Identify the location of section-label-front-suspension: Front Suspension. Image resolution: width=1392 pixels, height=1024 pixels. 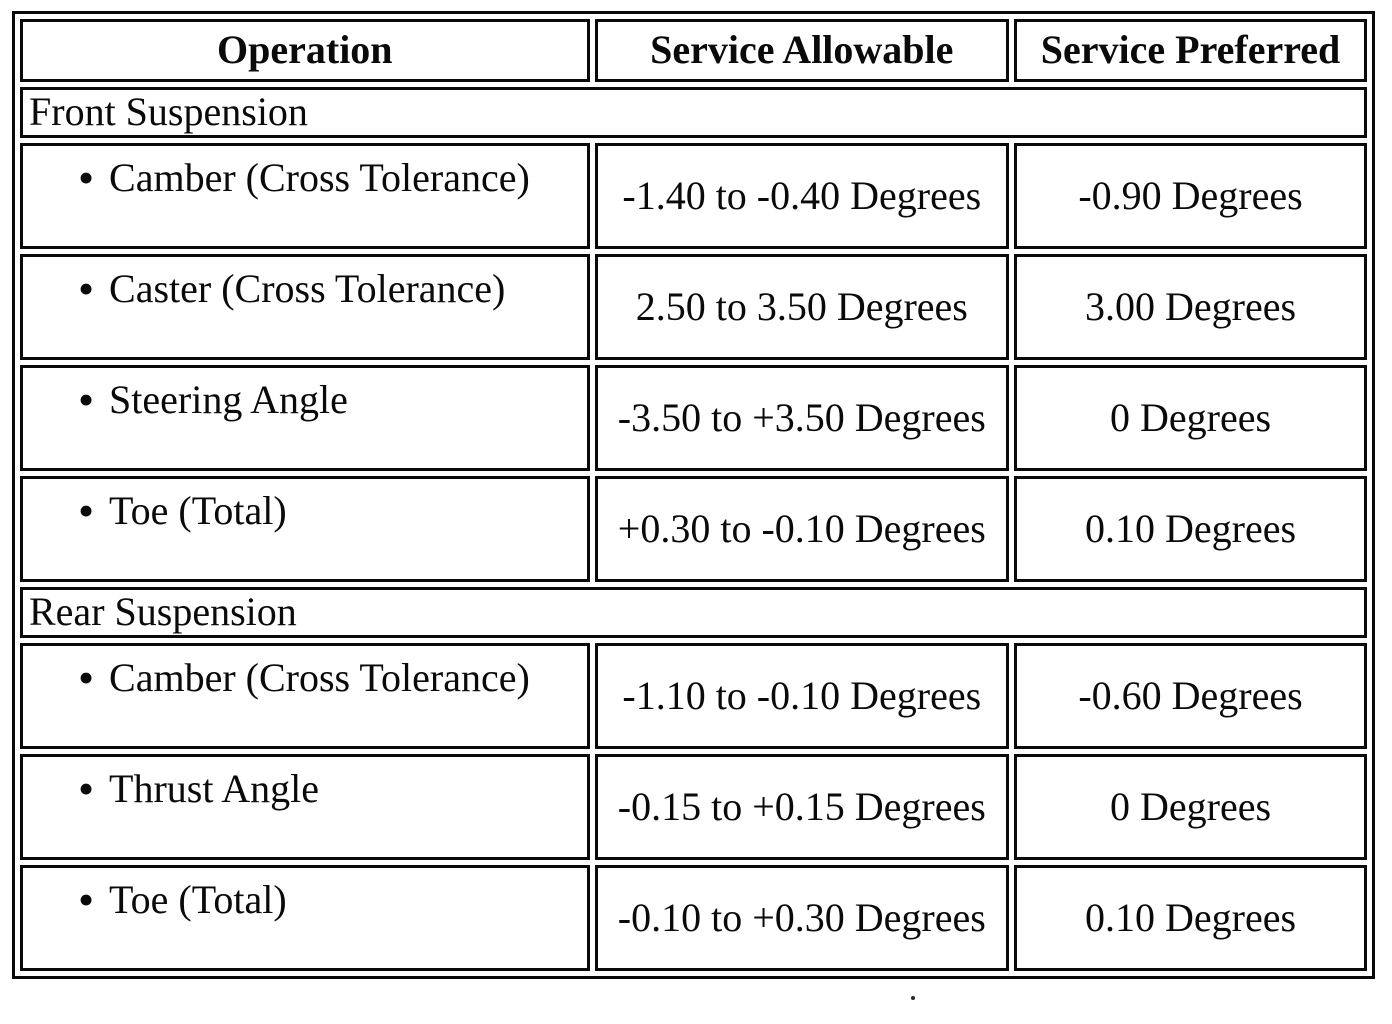
(693, 112).